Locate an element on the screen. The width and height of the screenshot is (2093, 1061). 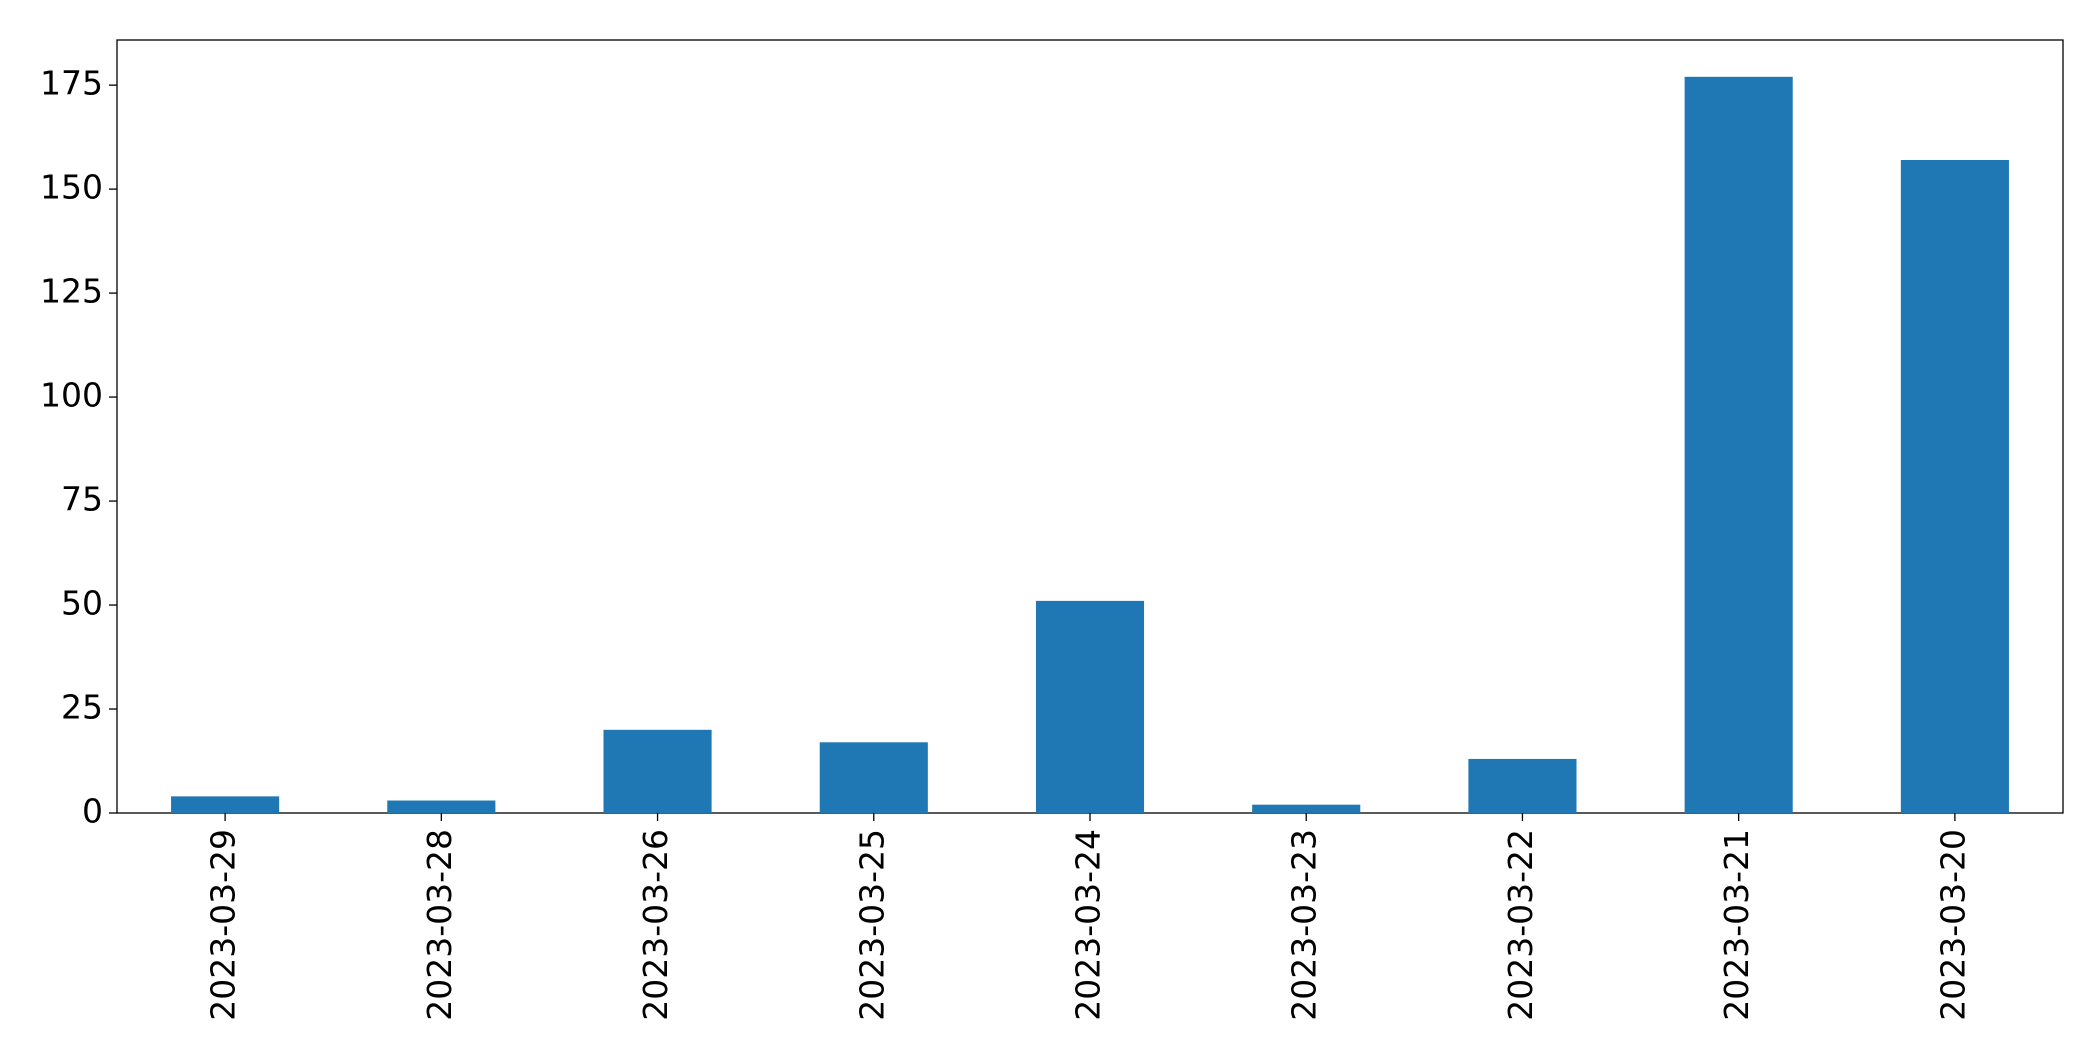
x-tick-label: 2023-03-25 is located at coordinates (871, 925).